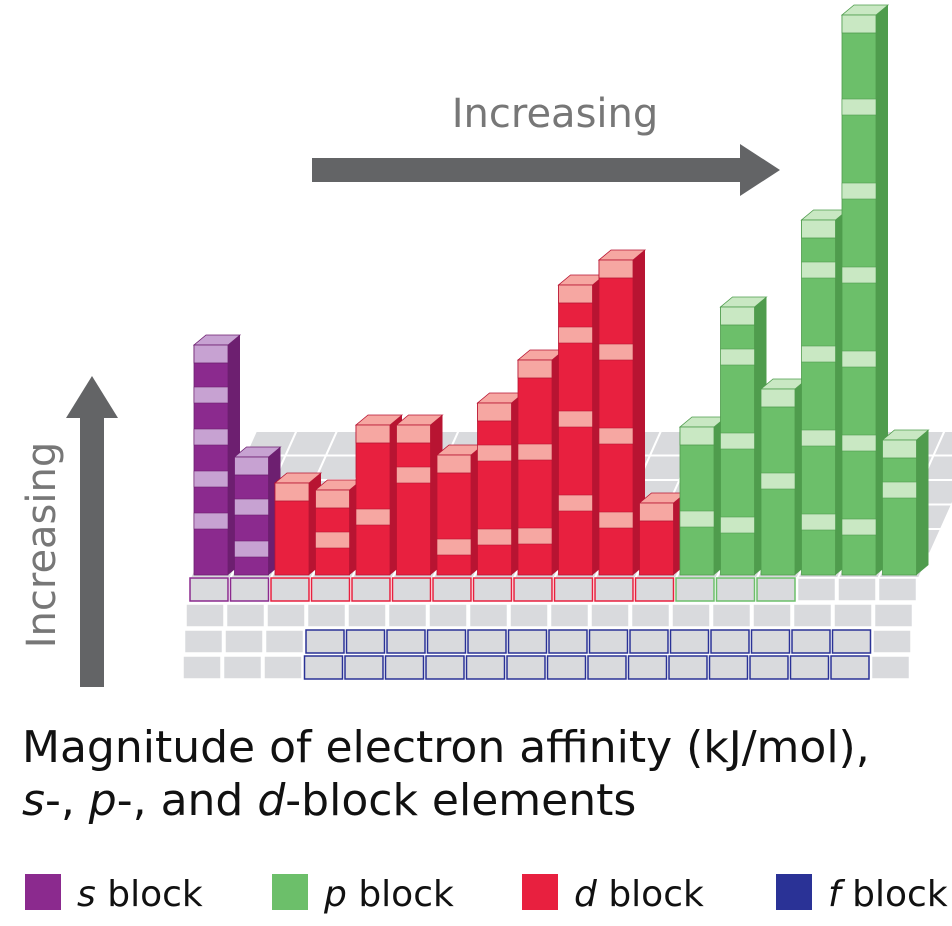 This screenshot has height=926, width=952. Describe the element at coordinates (446, 747) in the screenshot. I see `title-line-1: Magnitude of electron affinity (kJ/mol),` at that location.